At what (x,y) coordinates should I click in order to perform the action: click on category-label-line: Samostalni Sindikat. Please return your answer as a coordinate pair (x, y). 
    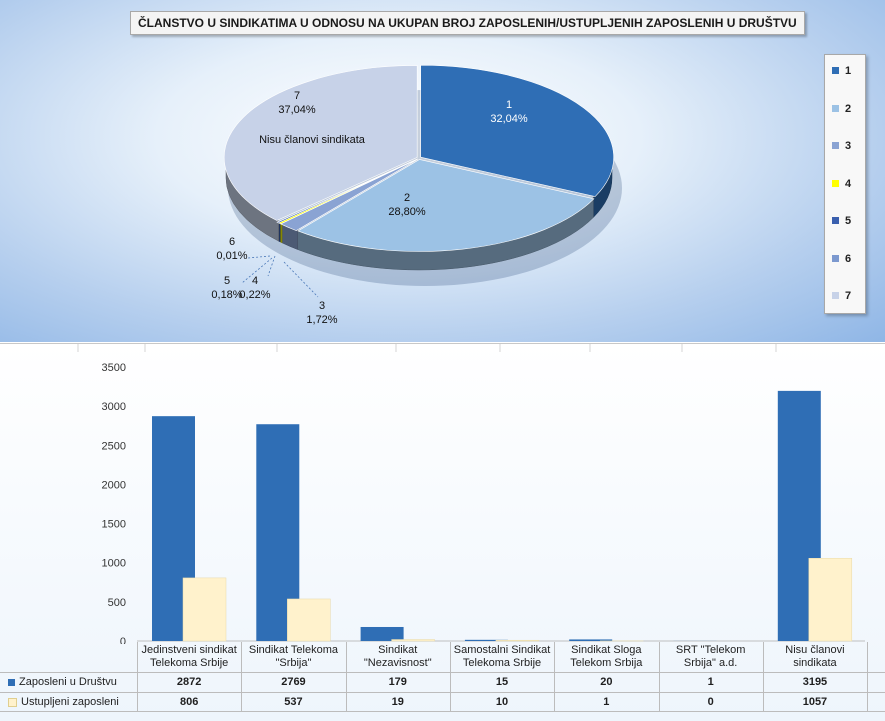
    Looking at the image, I should click on (502, 650).